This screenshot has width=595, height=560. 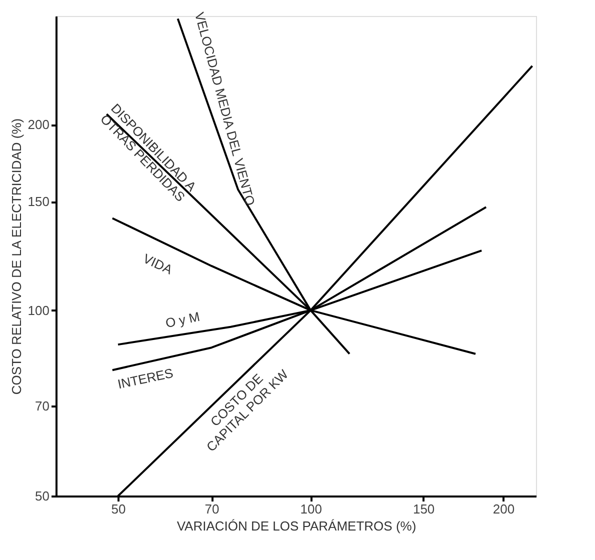 What do you see at coordinates (296, 526) in the screenshot?
I see `x-axis-title: VARIACIÓN DE LOS PARÁMETROS (%)` at bounding box center [296, 526].